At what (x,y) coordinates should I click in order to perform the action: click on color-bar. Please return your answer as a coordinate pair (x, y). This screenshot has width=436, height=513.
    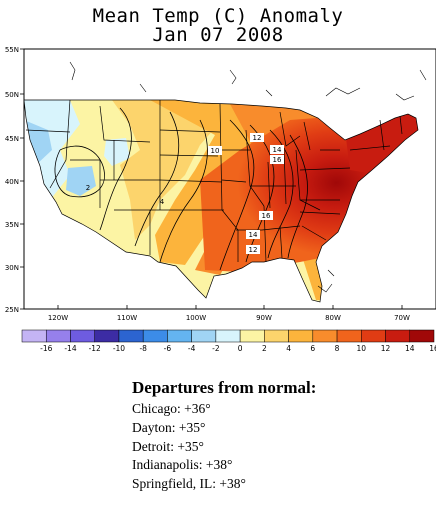
    Looking at the image, I should click on (228, 336).